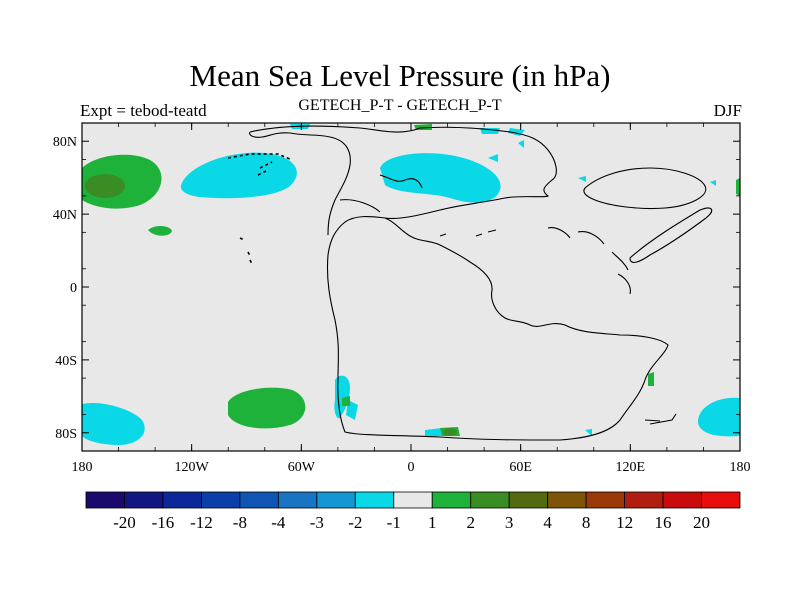 This screenshot has width=800, height=600. What do you see at coordinates (738, 187) in the screenshot?
I see `patch-east-edge` at bounding box center [738, 187].